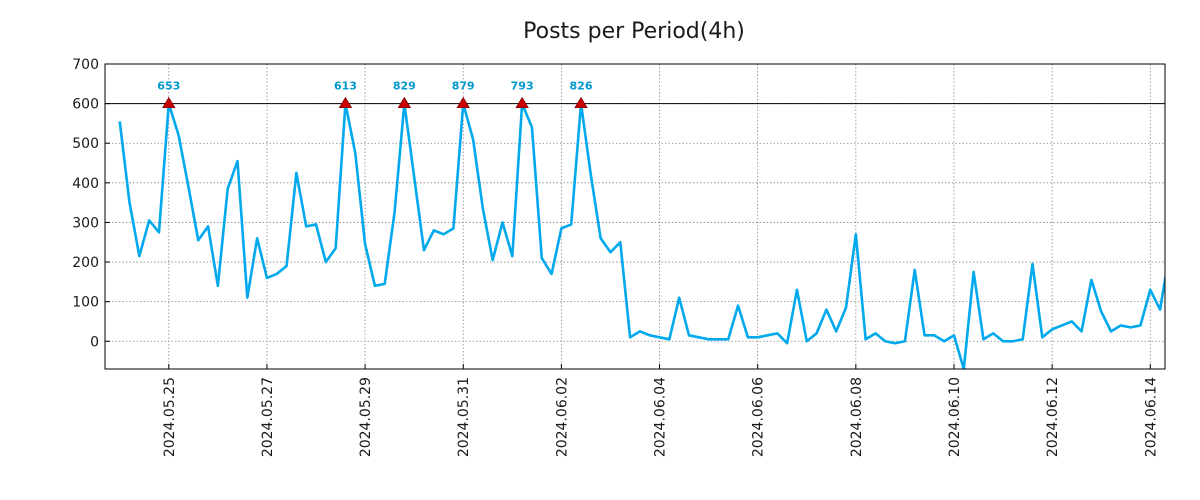 This screenshot has height=500, width=1200. I want to click on peak-label: 613, so click(345, 86).